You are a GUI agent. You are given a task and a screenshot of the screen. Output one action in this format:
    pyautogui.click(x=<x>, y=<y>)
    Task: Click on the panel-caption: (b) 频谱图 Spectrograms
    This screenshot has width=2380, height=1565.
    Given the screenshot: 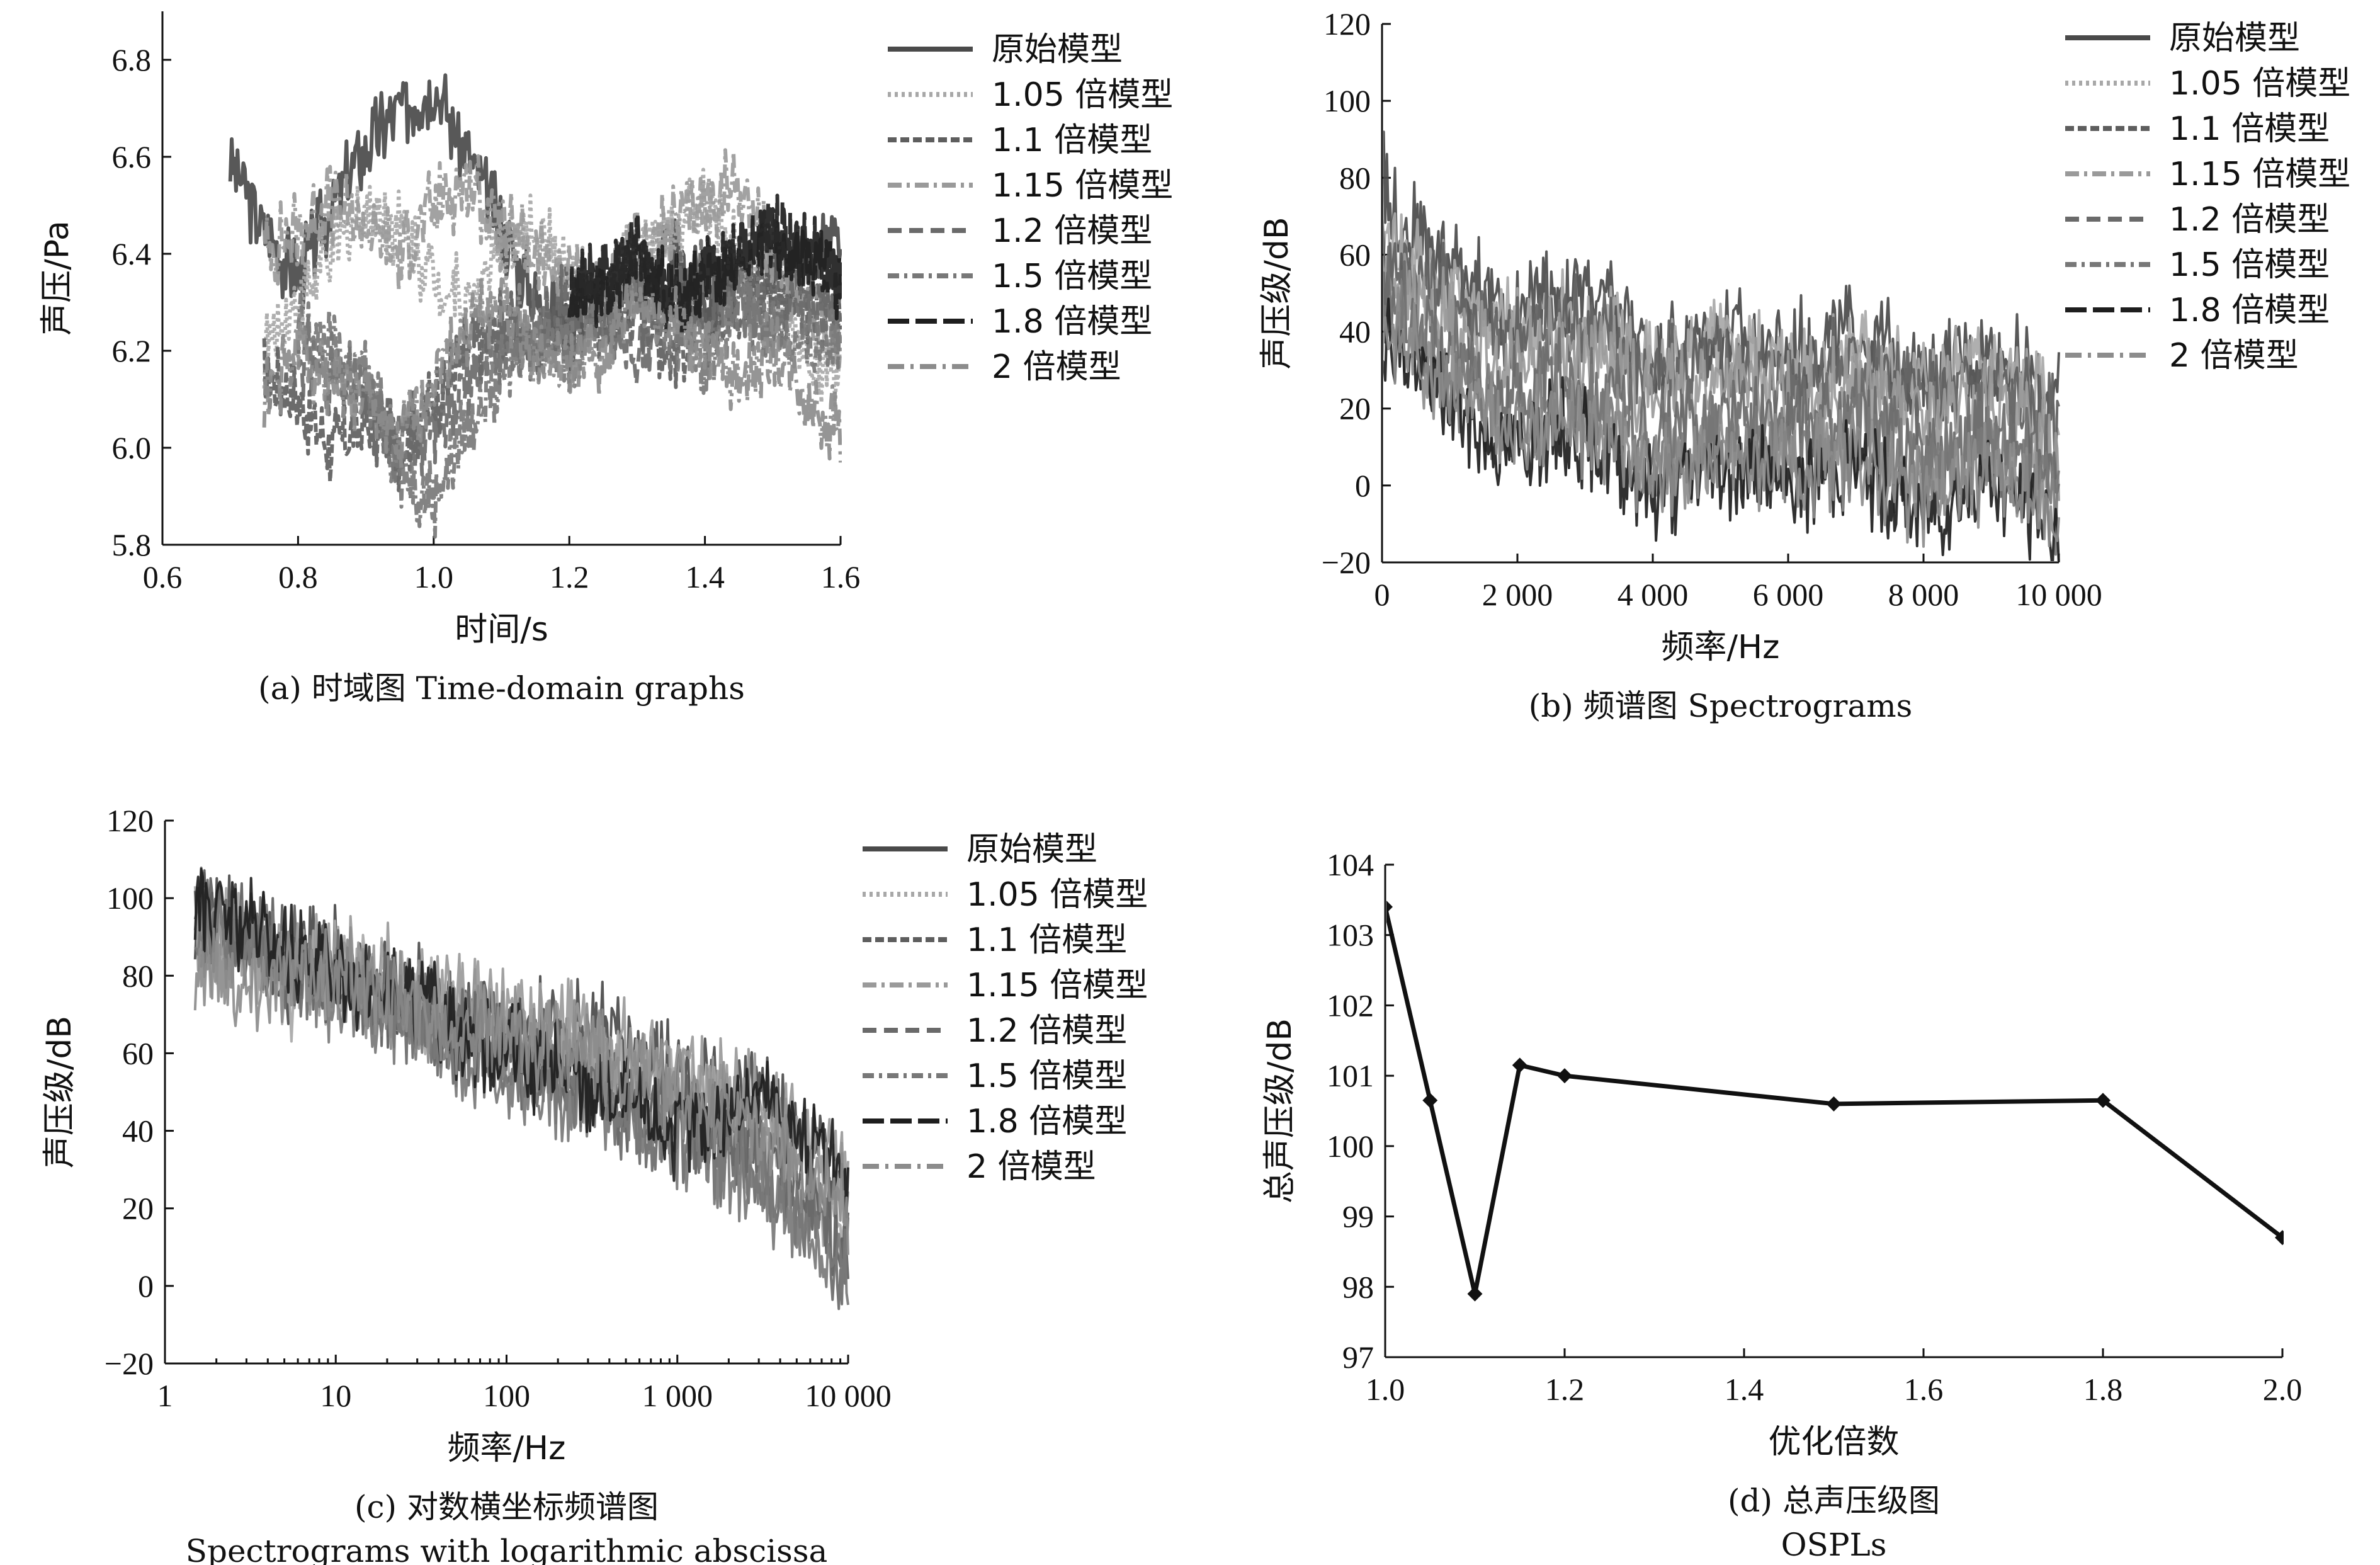 What is the action you would take?
    pyautogui.click(x=1721, y=706)
    